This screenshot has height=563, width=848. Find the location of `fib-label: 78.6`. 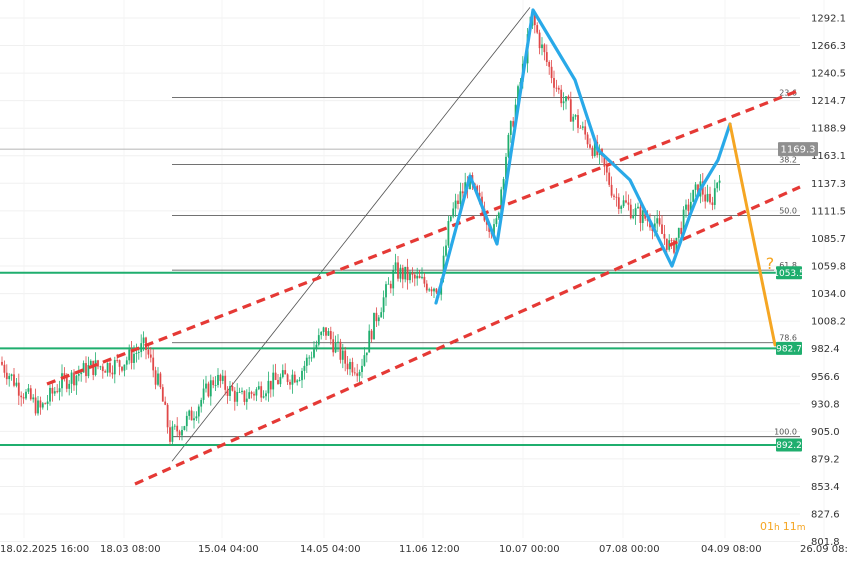

fib-label: 78.6 is located at coordinates (788, 338).